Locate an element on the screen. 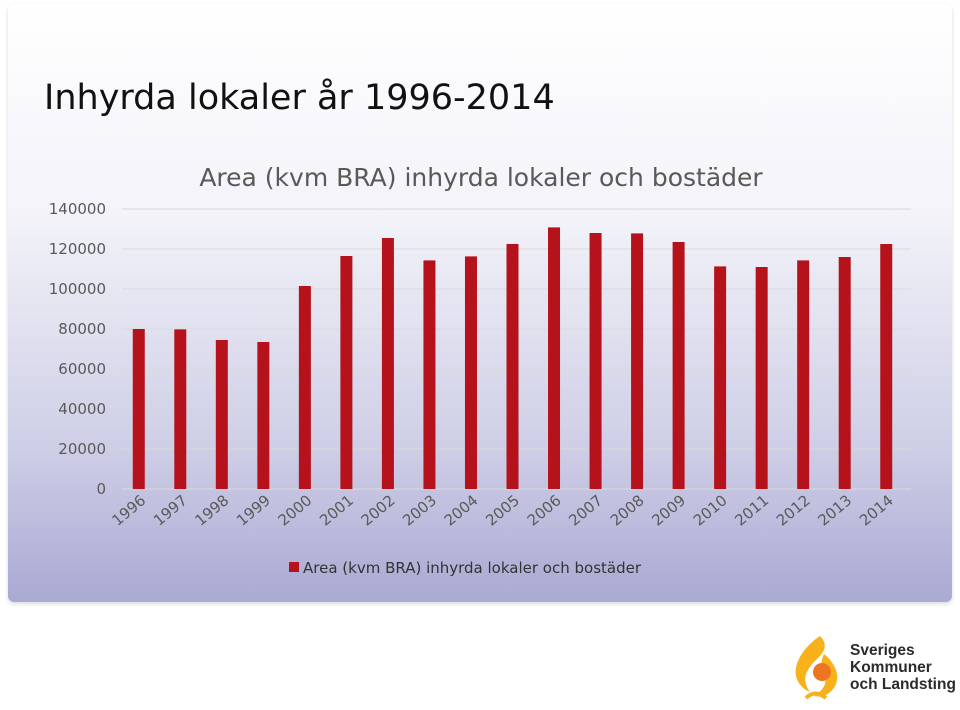  logo-text: Sveriges Kommuner och Landsting is located at coordinates (903, 667).